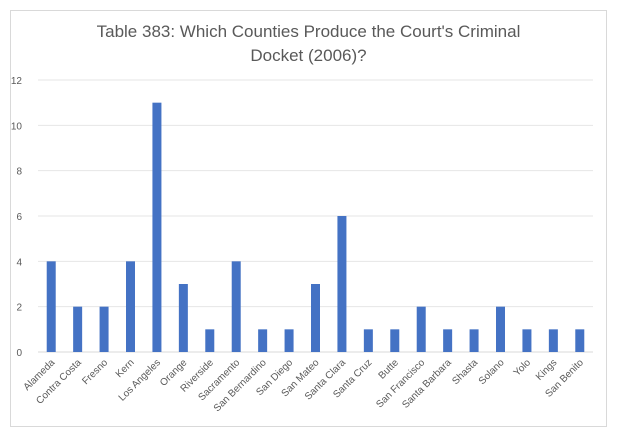 This screenshot has width=619, height=439. Describe the element at coordinates (19, 308) in the screenshot. I see `y-tick-label: 2` at that location.